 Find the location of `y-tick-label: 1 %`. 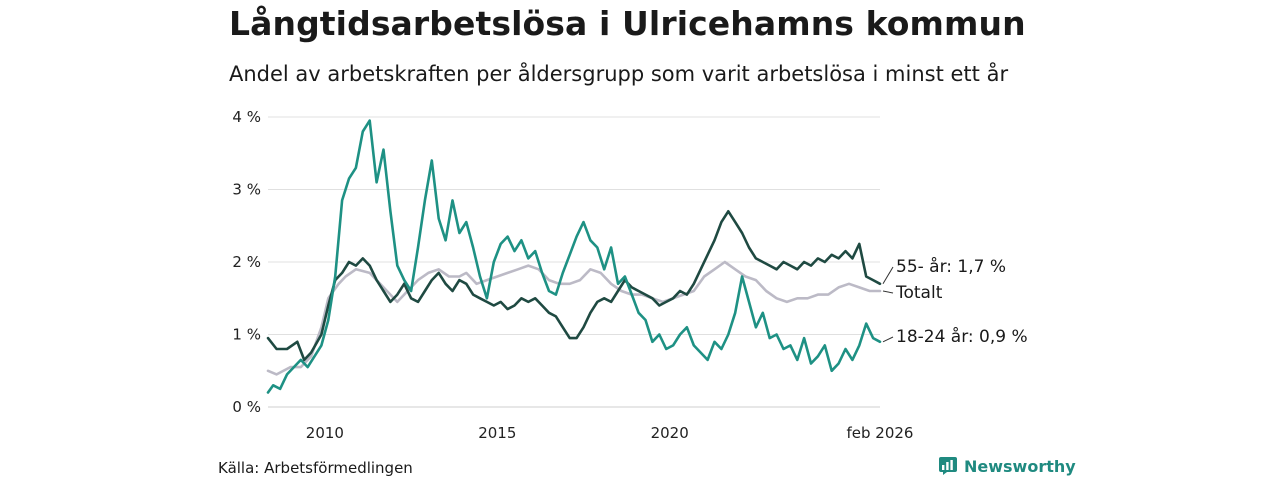

y-tick-label: 1 % is located at coordinates (246, 335).